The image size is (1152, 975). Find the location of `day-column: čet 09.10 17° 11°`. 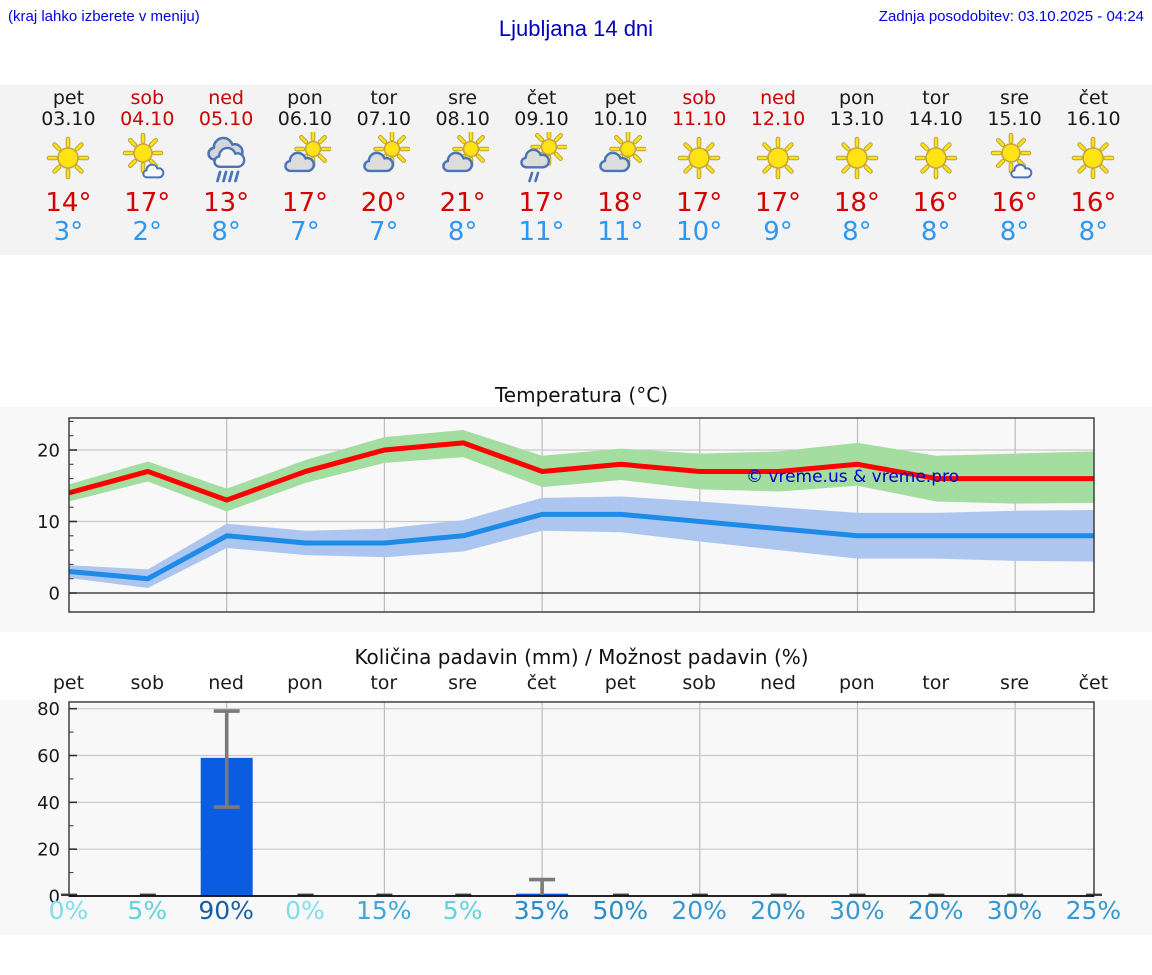

day-column: čet 09.10 17° 11° is located at coordinates (541, 167).